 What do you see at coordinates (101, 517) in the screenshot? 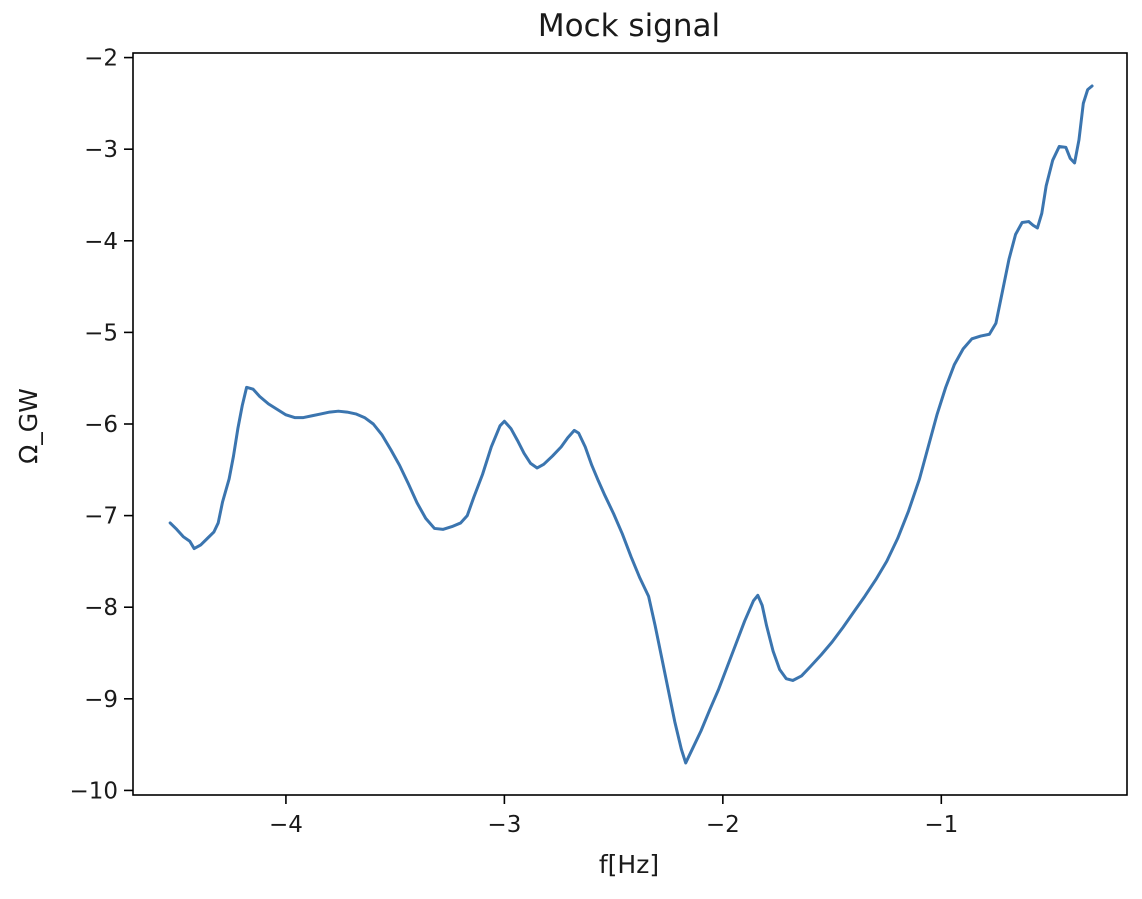
I see `y-tick-label: −7` at bounding box center [101, 517].